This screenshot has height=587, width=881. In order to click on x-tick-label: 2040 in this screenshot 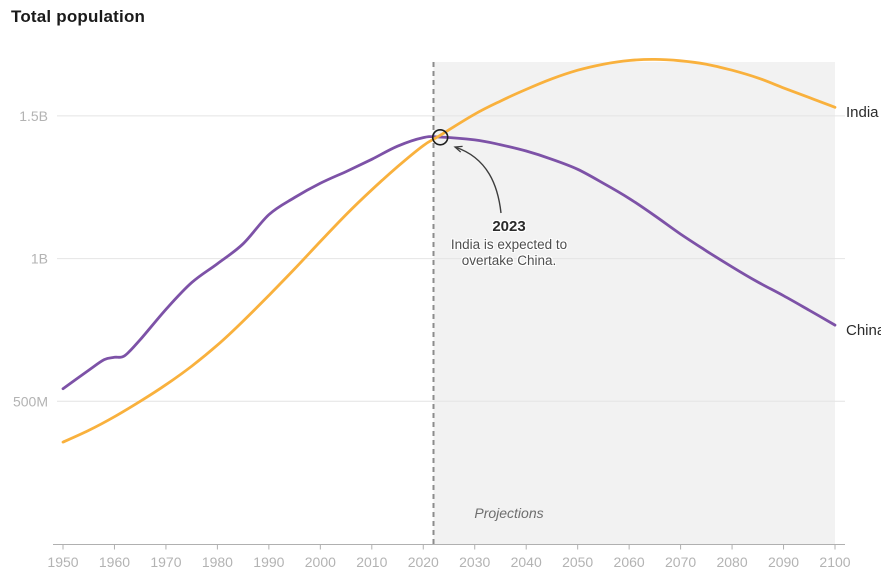, I will do `click(526, 562)`.